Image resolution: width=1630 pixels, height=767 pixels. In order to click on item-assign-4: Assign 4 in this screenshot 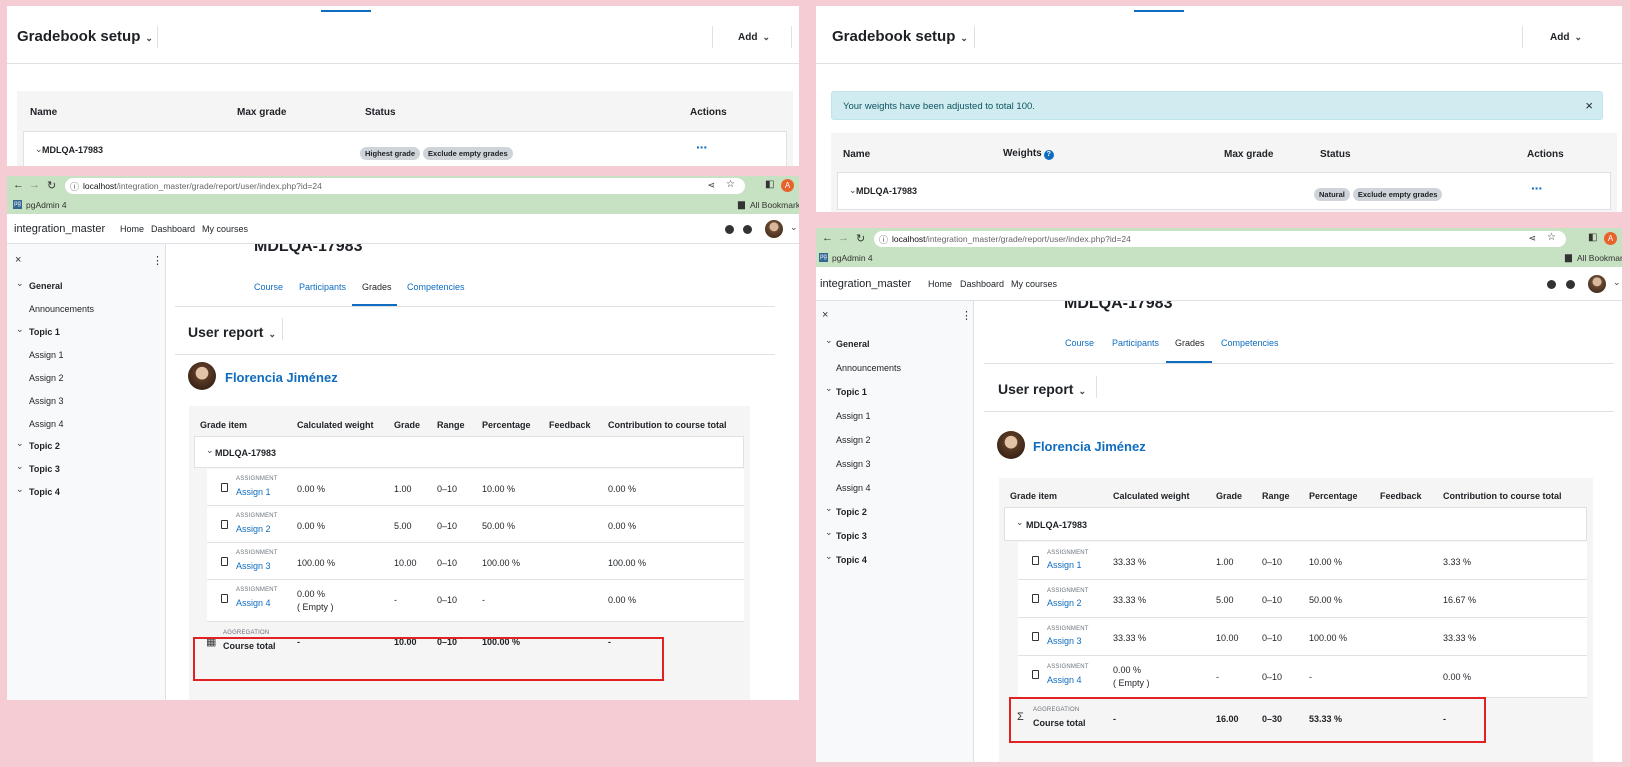, I will do `click(853, 488)`.